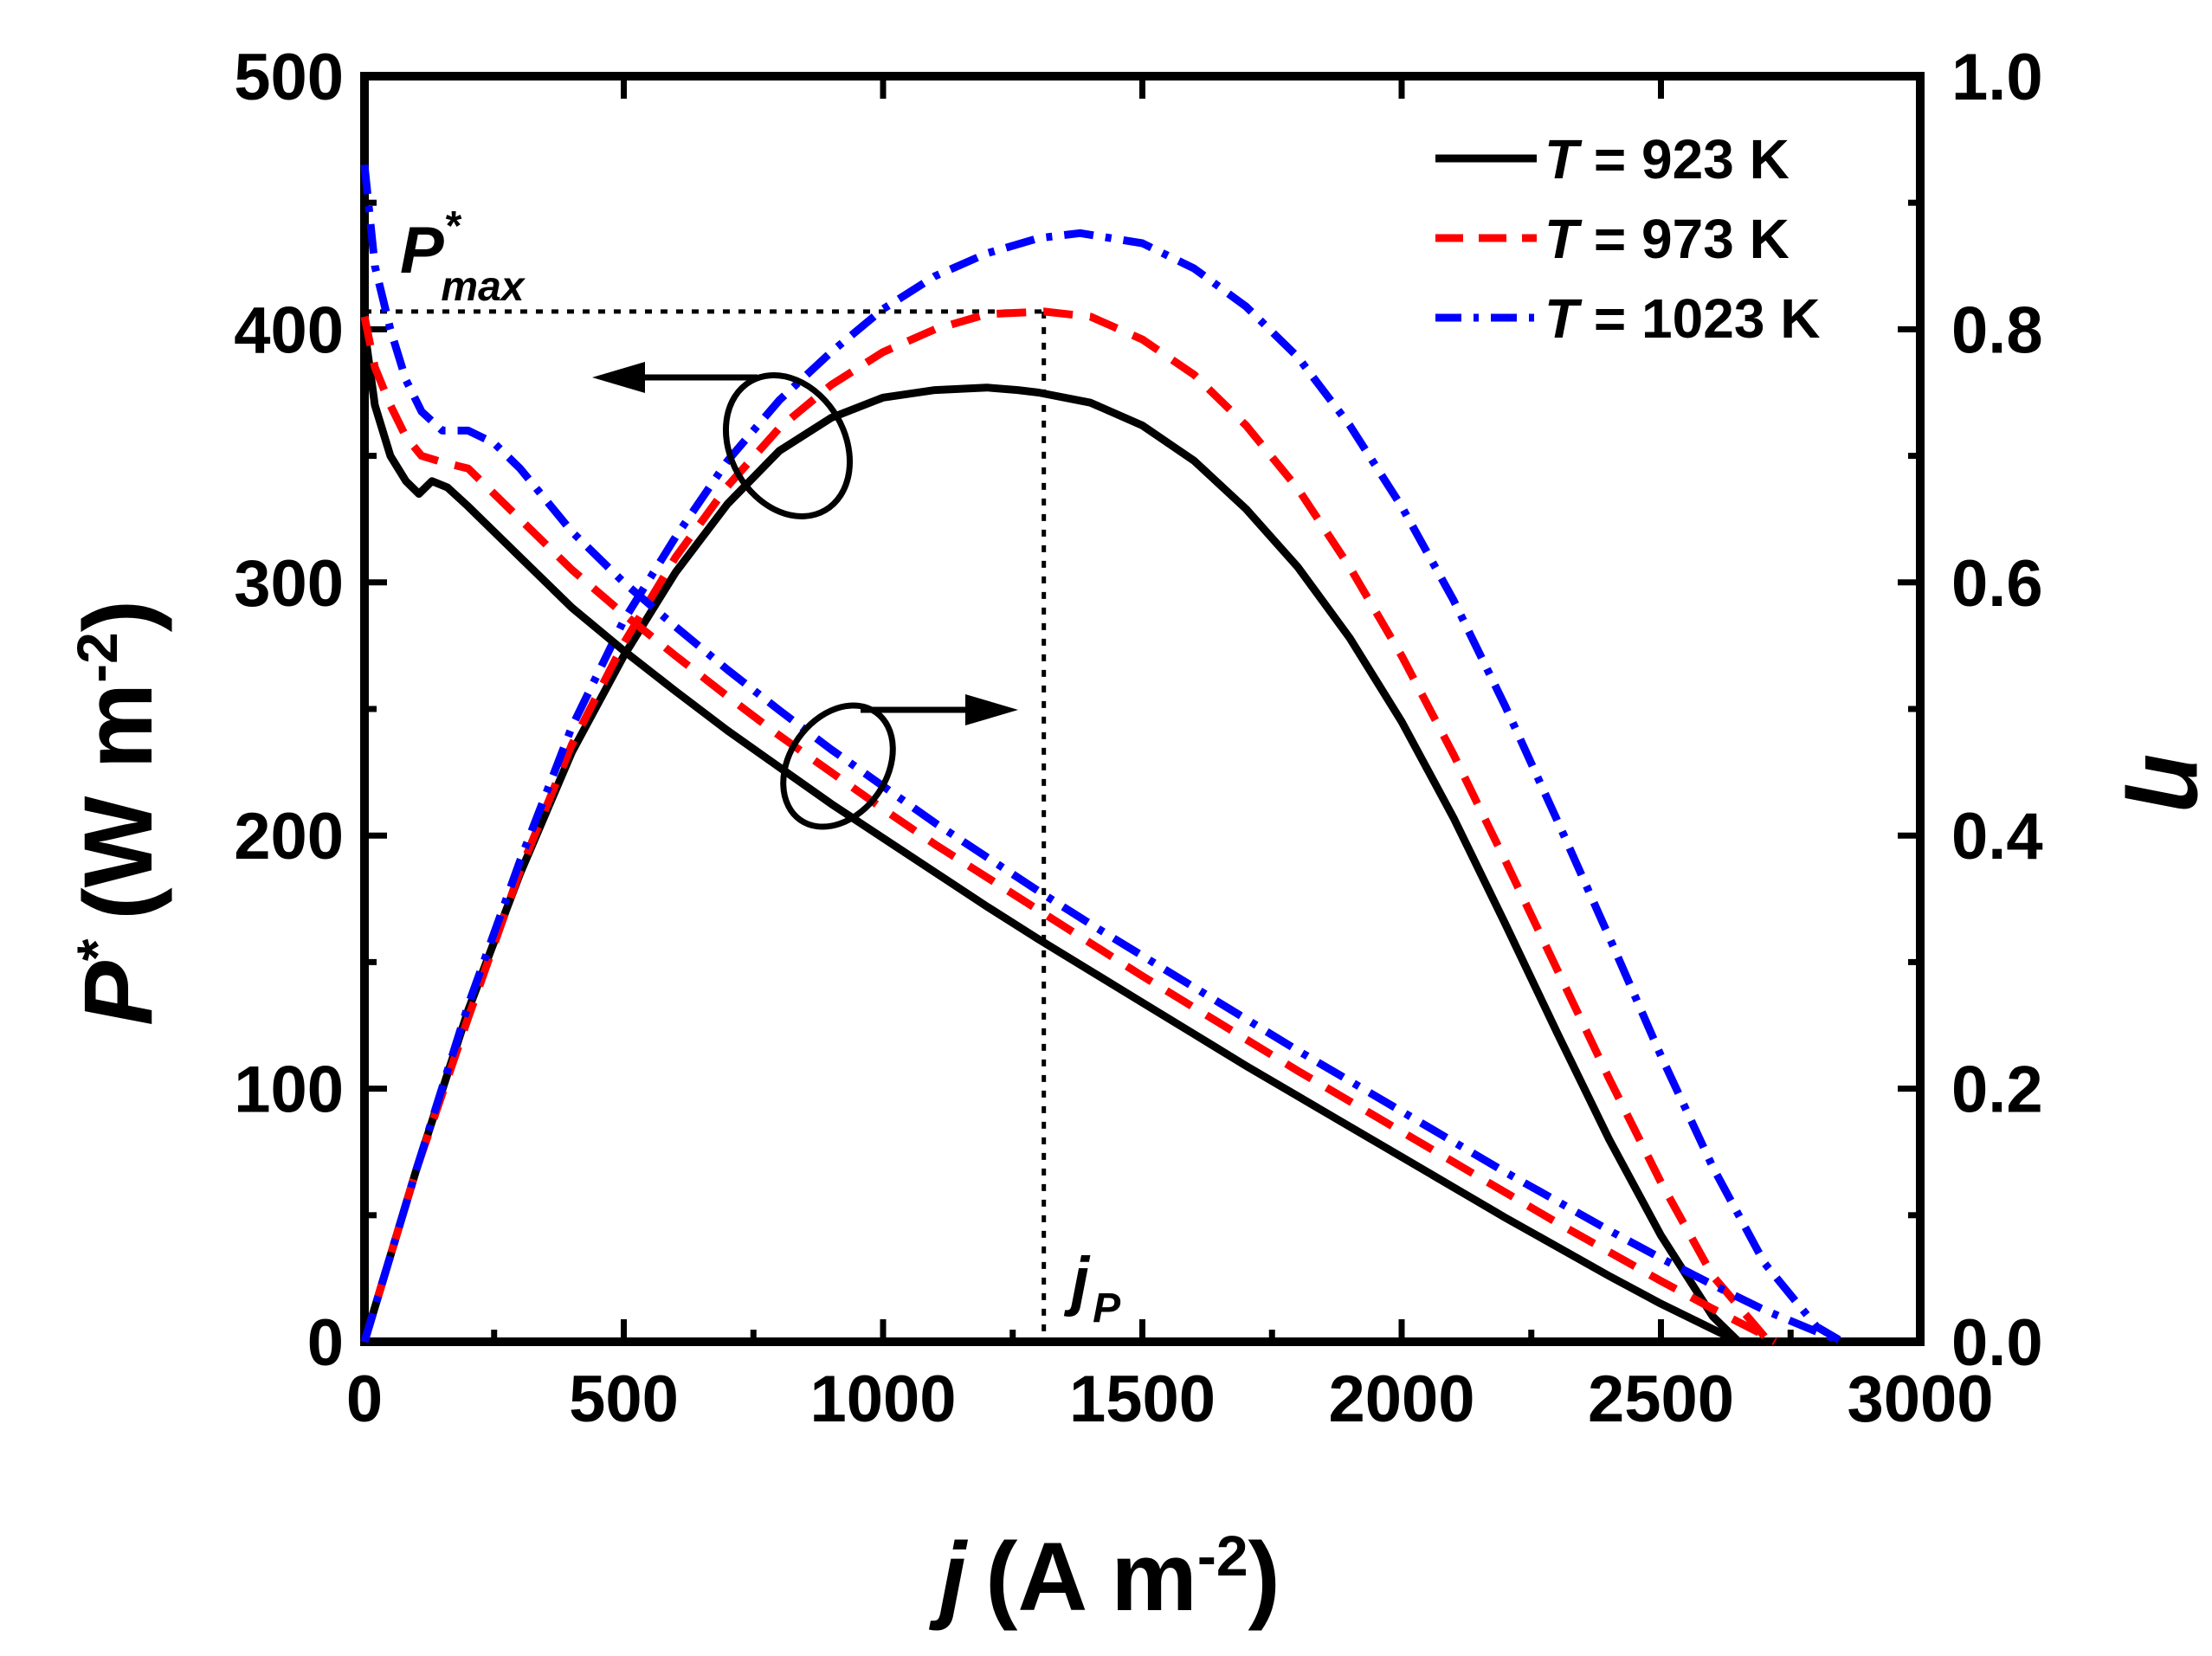 This screenshot has height=1656, width=2212. Describe the element at coordinates (788, 445) in the screenshot. I see `left-axis-indicator-ellipse` at that location.